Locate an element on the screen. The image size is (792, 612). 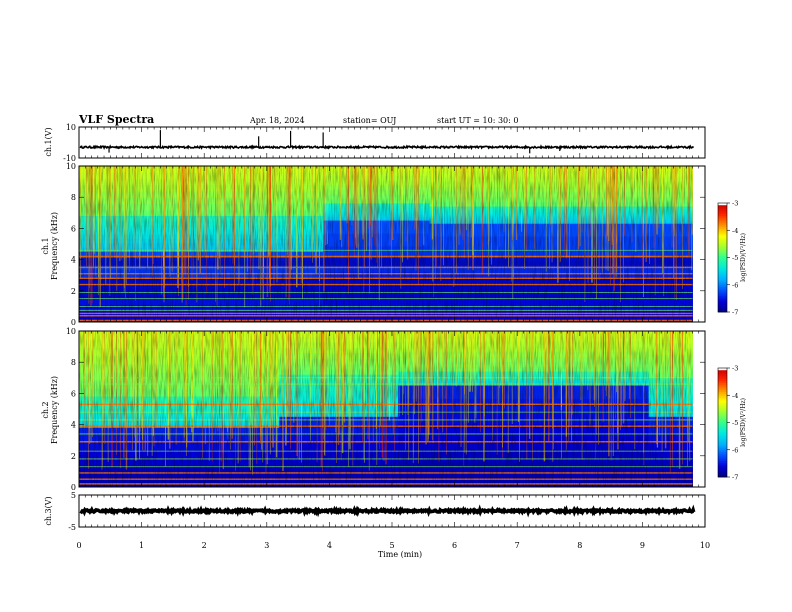
y-tick-label: 5 is located at coordinates (73, 495).